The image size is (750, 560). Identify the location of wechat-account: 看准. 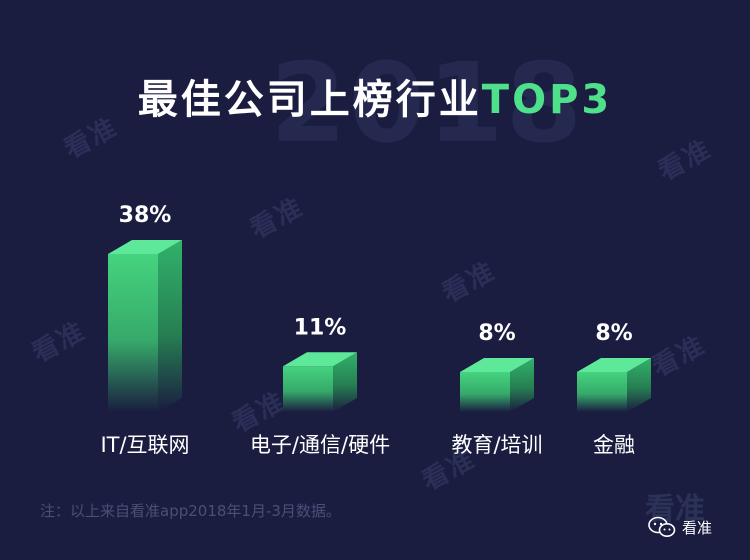
(680, 527).